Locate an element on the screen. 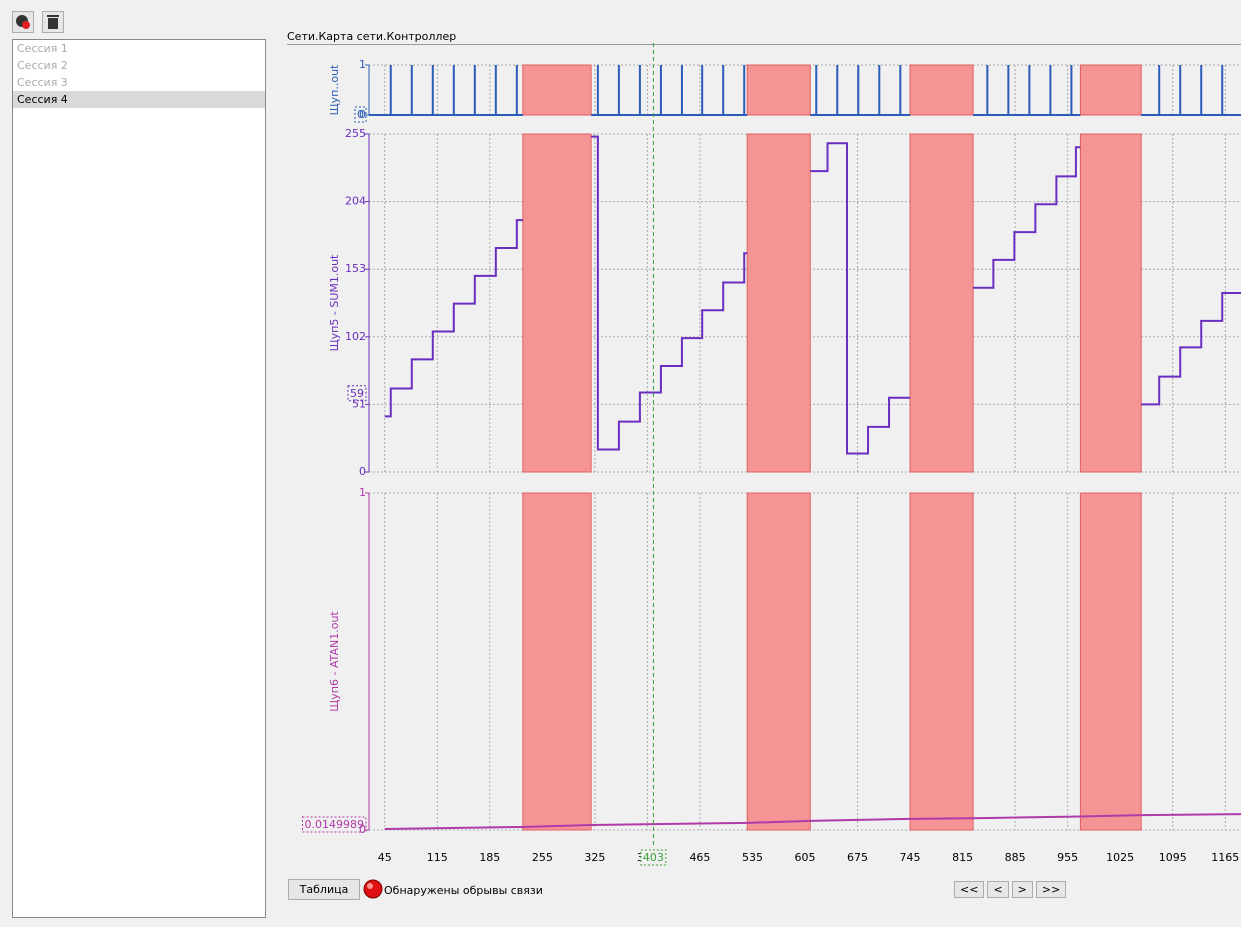 This screenshot has width=1241, height=927. table-button: Таблица is located at coordinates (324, 889).